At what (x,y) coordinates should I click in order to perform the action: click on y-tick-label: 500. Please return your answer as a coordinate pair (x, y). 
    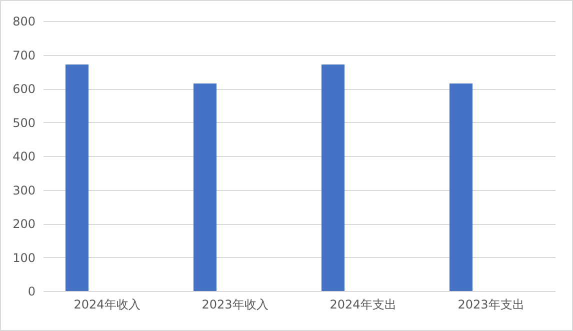
    Looking at the image, I should click on (24, 123).